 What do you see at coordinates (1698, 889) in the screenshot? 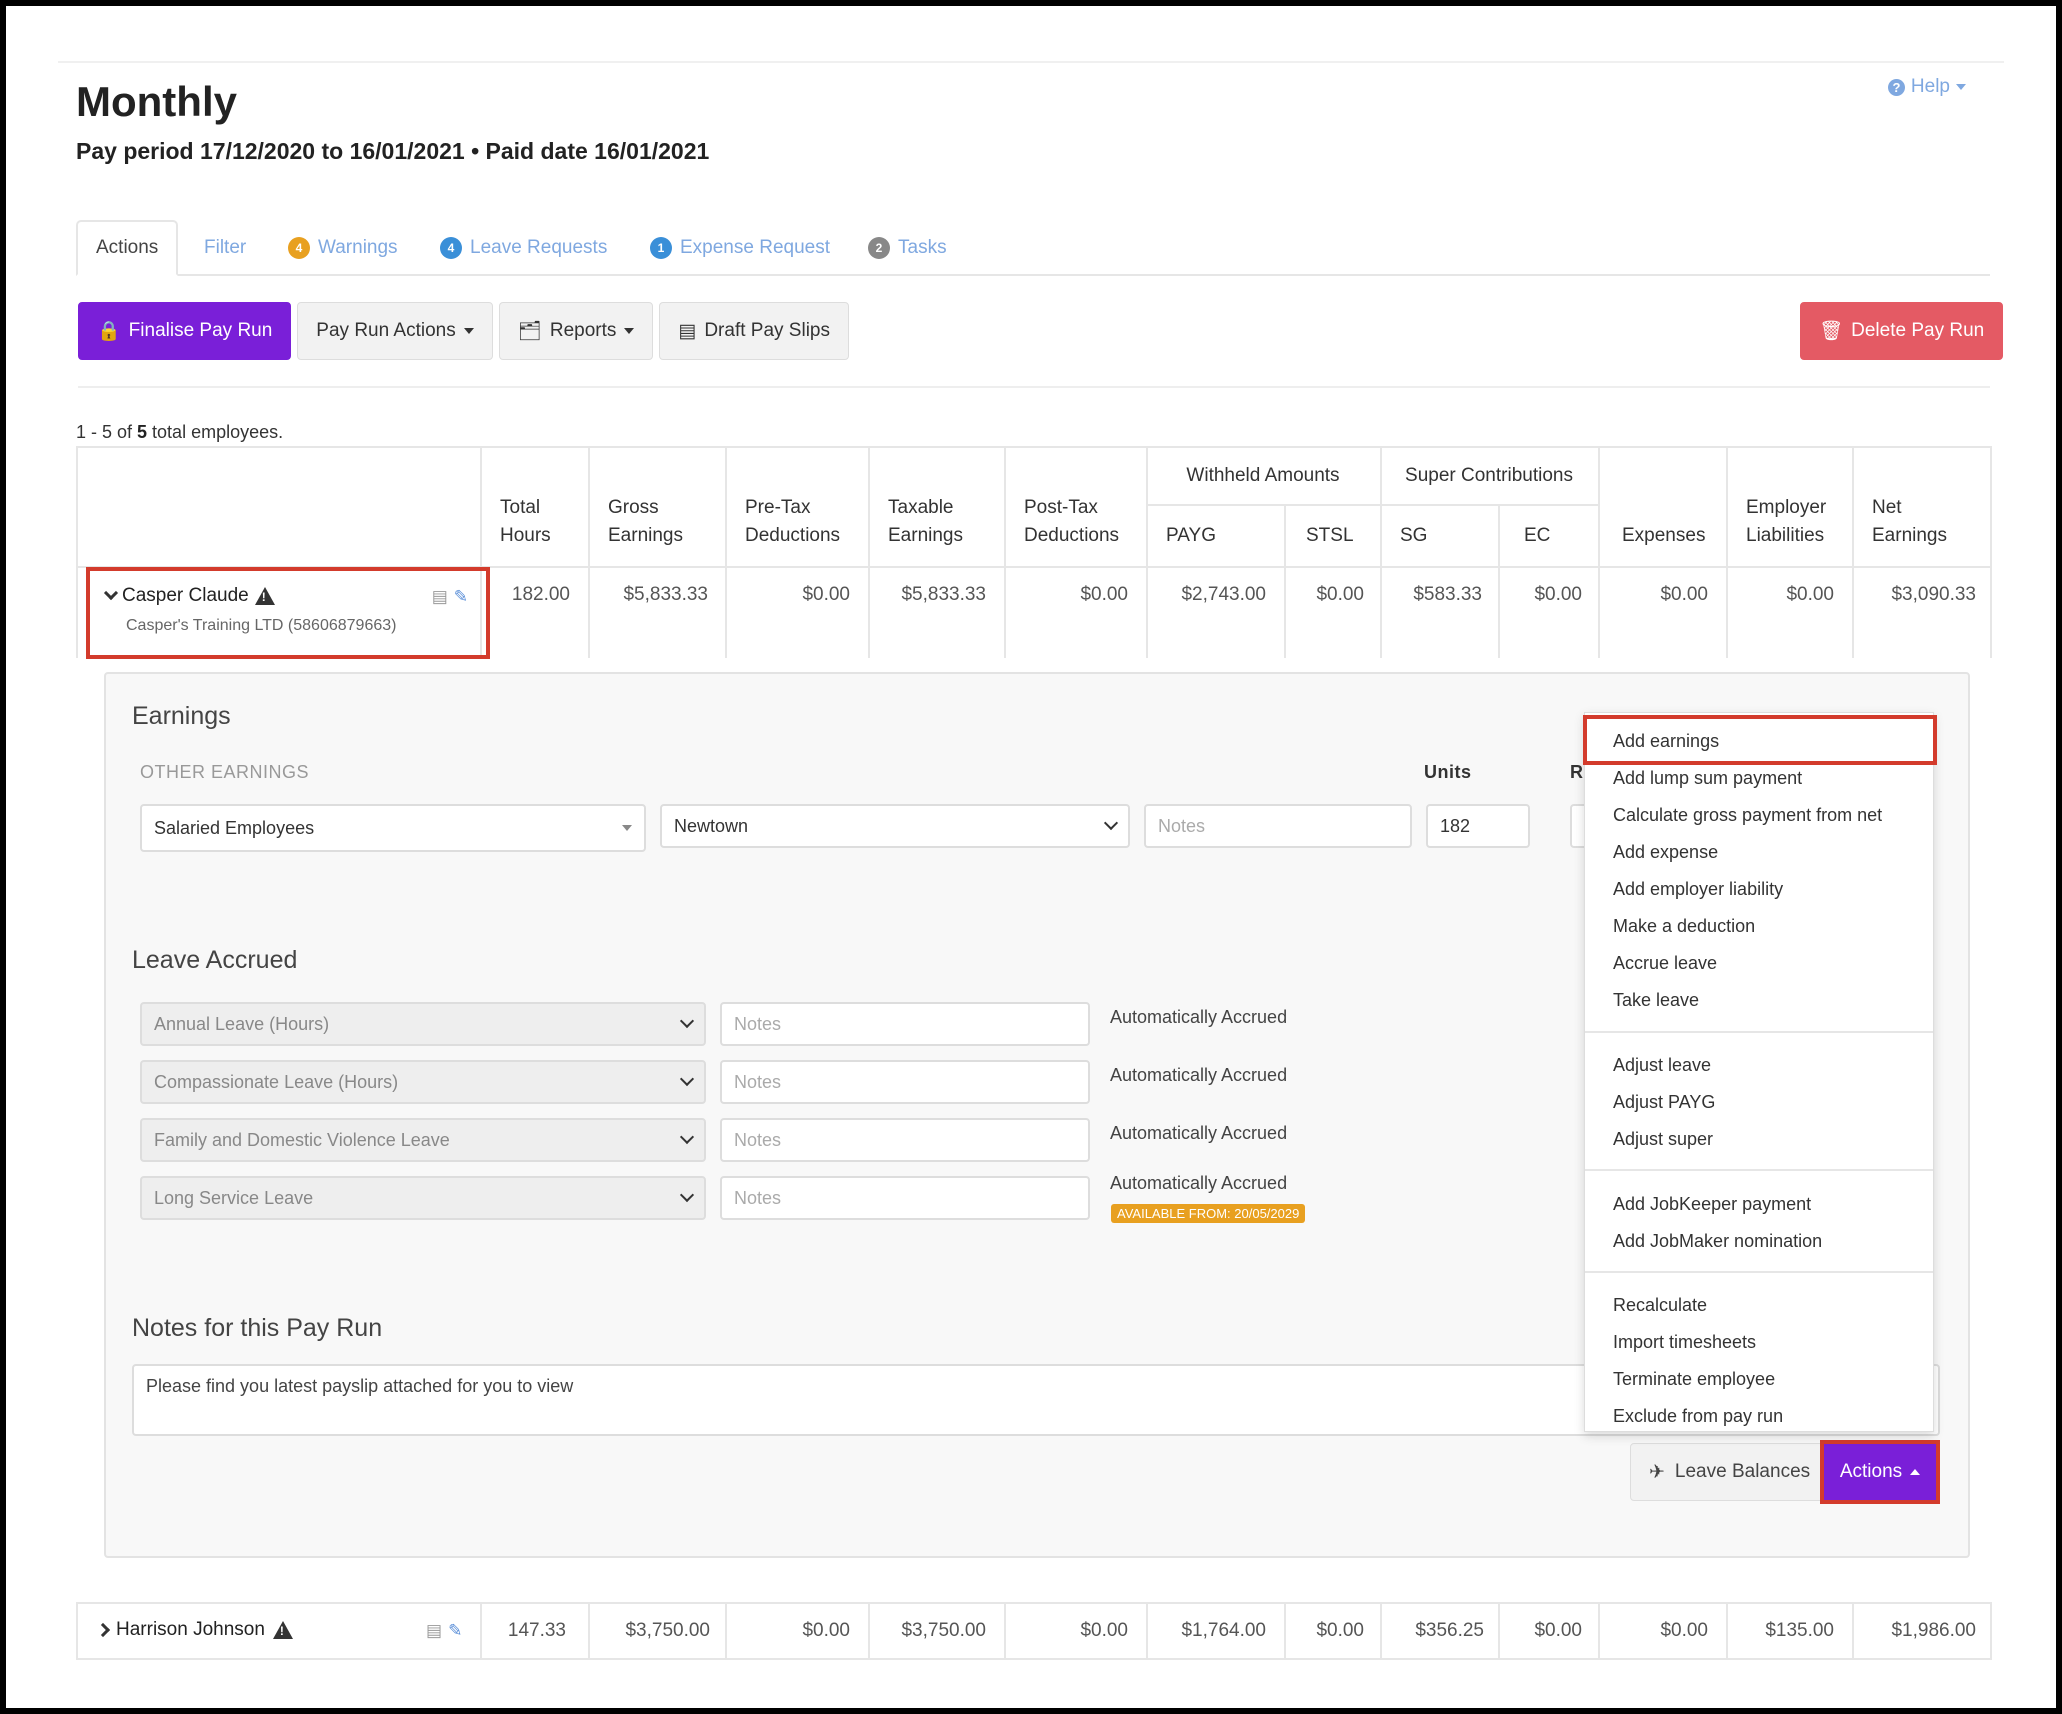
I see `menu-item-add-employer-liability: Add employer liability` at bounding box center [1698, 889].